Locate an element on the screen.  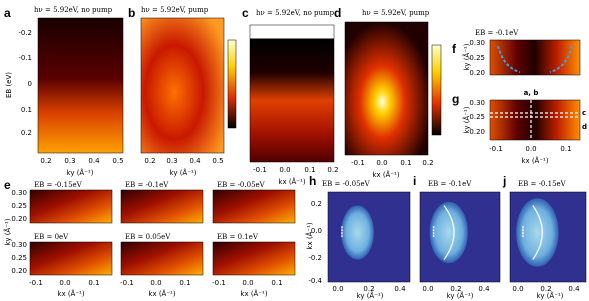
annotation: d is located at coordinates (584, 127).